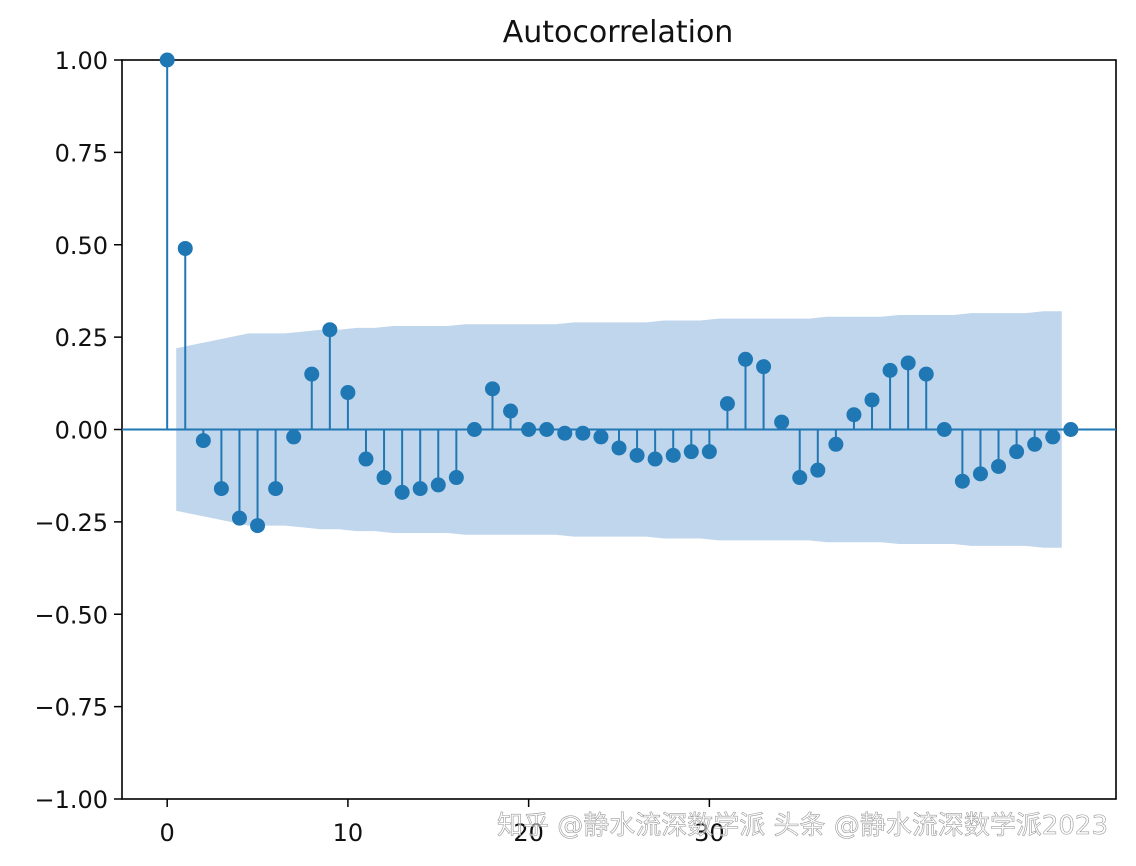 This screenshot has width=1136, height=866. What do you see at coordinates (167, 833) in the screenshot?
I see `x-tick-label: 0` at bounding box center [167, 833].